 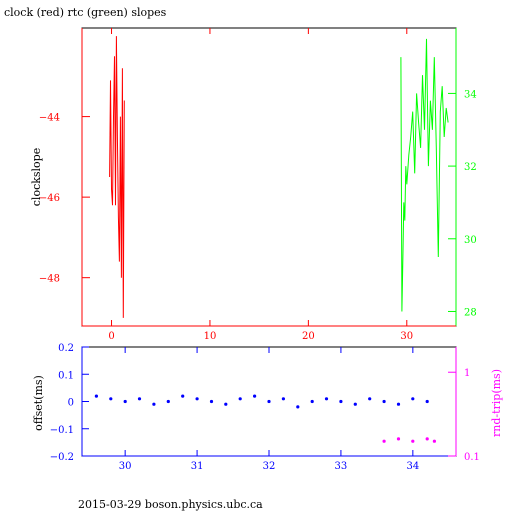 What do you see at coordinates (470, 94) in the screenshot?
I see `slope-right-tick-label: 34` at bounding box center [470, 94].